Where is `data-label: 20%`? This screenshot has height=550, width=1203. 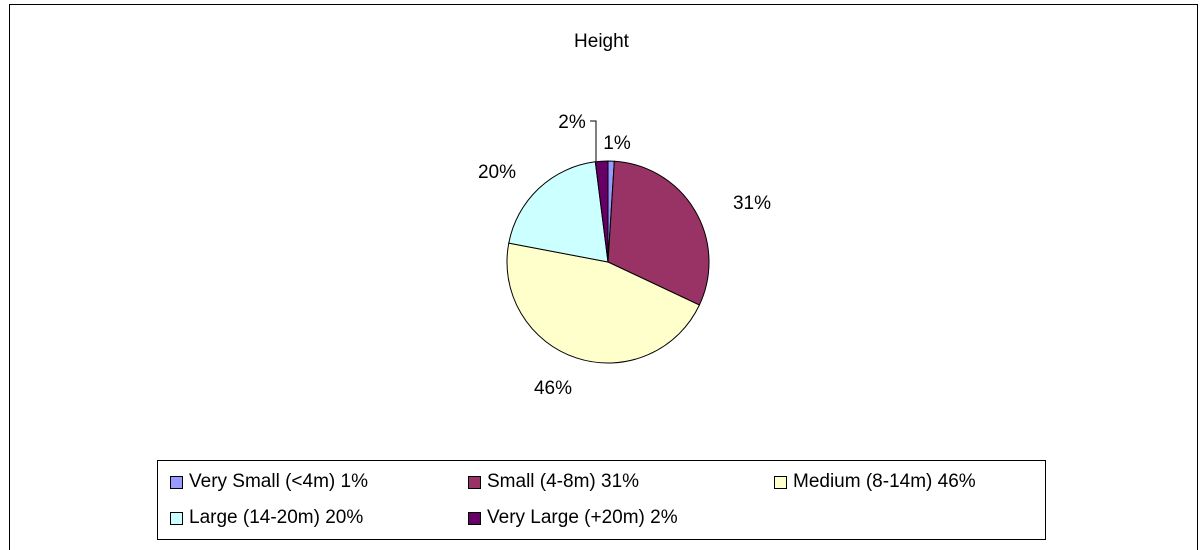
data-label: 20% is located at coordinates (497, 172).